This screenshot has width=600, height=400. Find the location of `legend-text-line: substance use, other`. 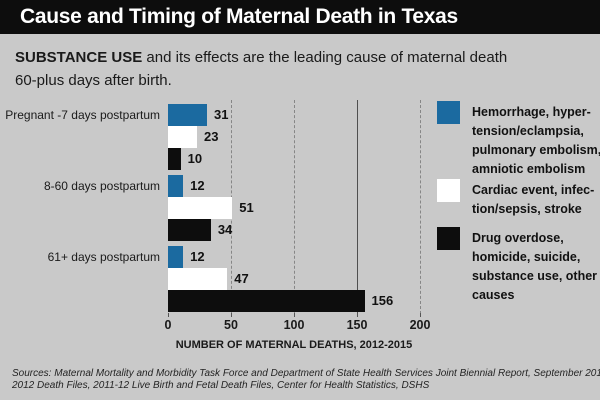

legend-text-line: substance use, other is located at coordinates (535, 276).